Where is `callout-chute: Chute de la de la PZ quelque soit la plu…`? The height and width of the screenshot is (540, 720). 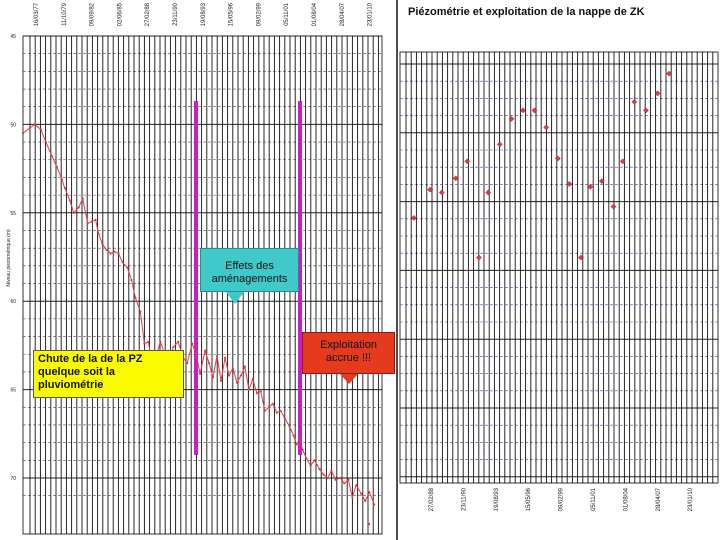
callout-chute: Chute de la de la PZ quelque soit la plu… is located at coordinates (108, 374).